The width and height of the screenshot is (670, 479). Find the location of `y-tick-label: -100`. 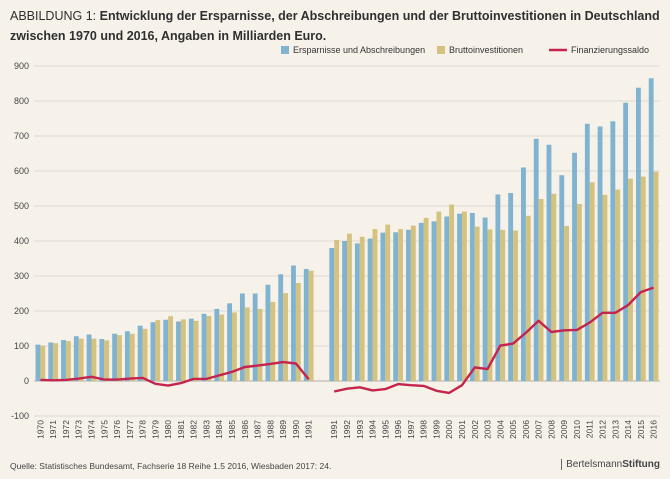

y-tick-label: -100 is located at coordinates (20, 416).